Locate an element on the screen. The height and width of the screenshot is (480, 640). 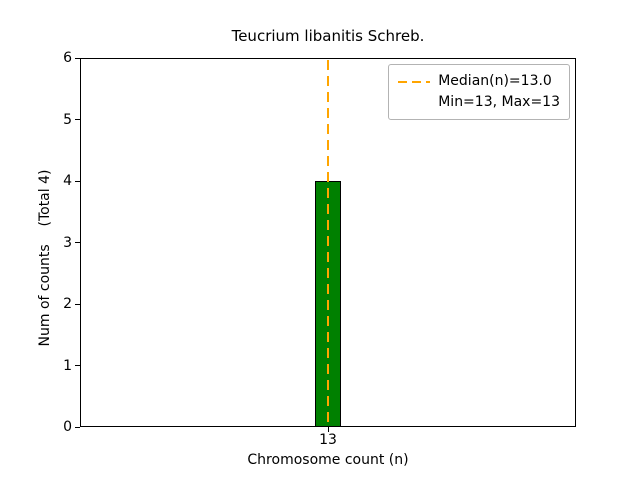
x-axis-label: Chromosome count (n) is located at coordinates (328, 460).